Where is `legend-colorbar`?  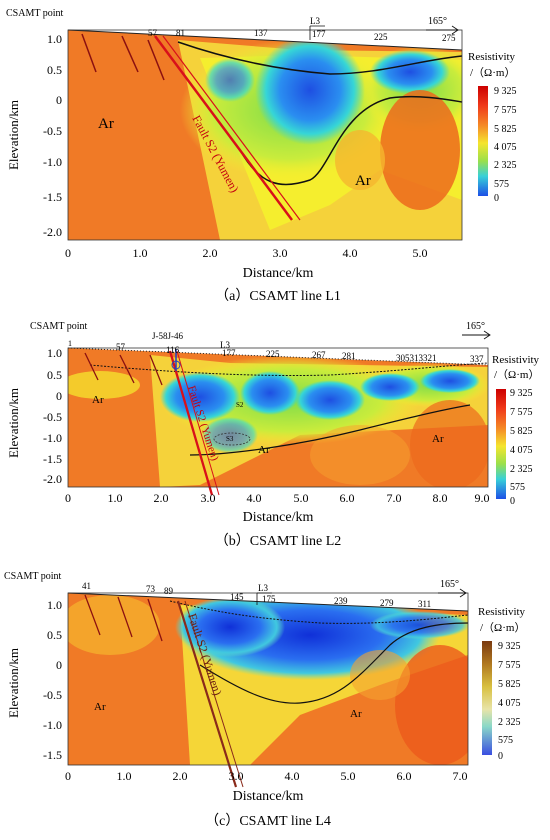 legend-colorbar is located at coordinates (487, 698).